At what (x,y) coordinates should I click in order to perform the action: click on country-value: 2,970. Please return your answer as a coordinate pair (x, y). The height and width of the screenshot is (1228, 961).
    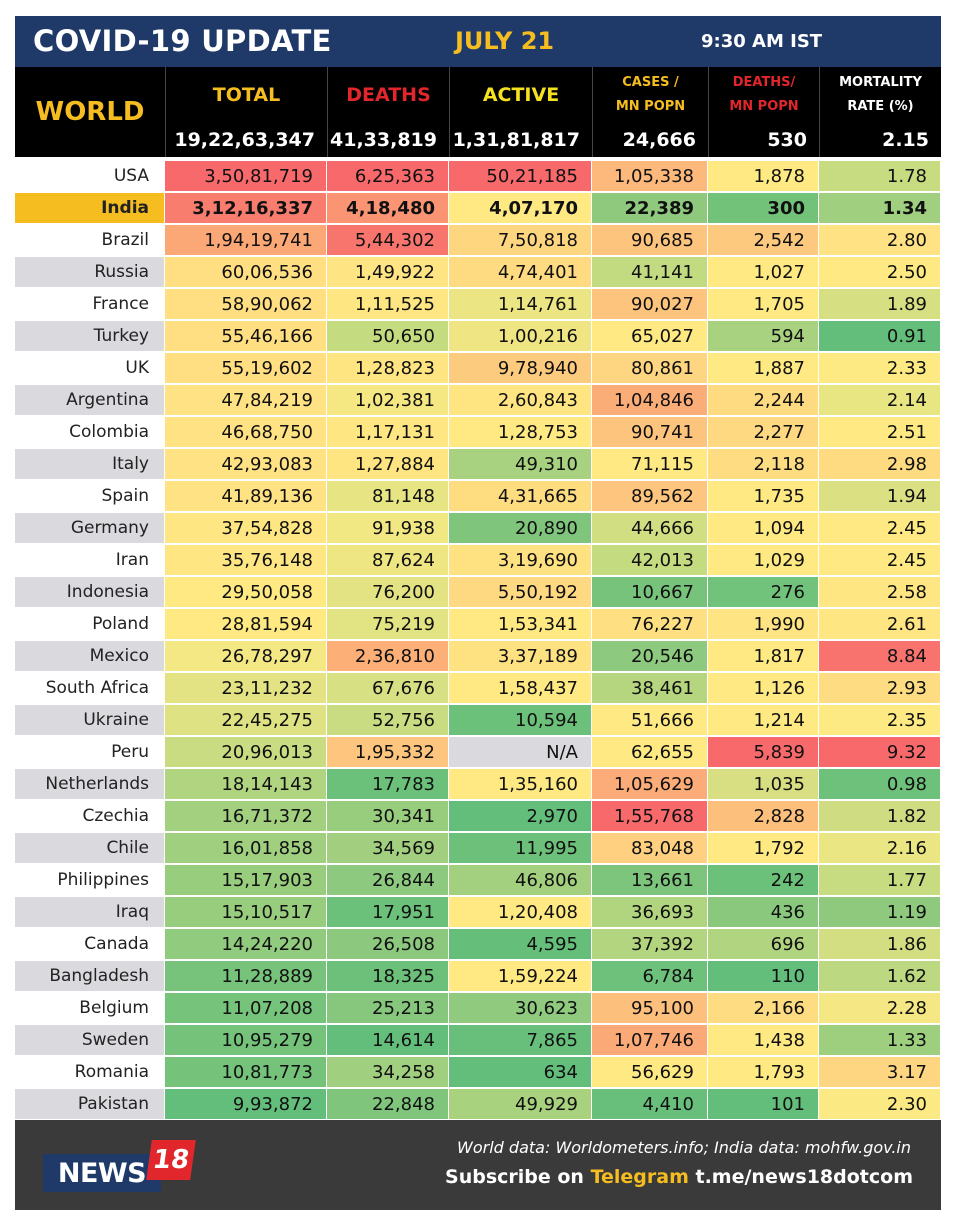
    Looking at the image, I should click on (520, 816).